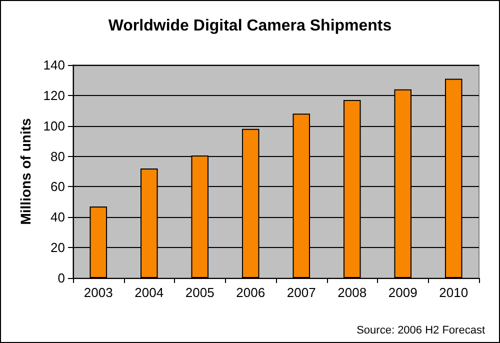  What do you see at coordinates (250, 26) in the screenshot?
I see `chart-title: Worldwide Digital Camera Shipments` at bounding box center [250, 26].